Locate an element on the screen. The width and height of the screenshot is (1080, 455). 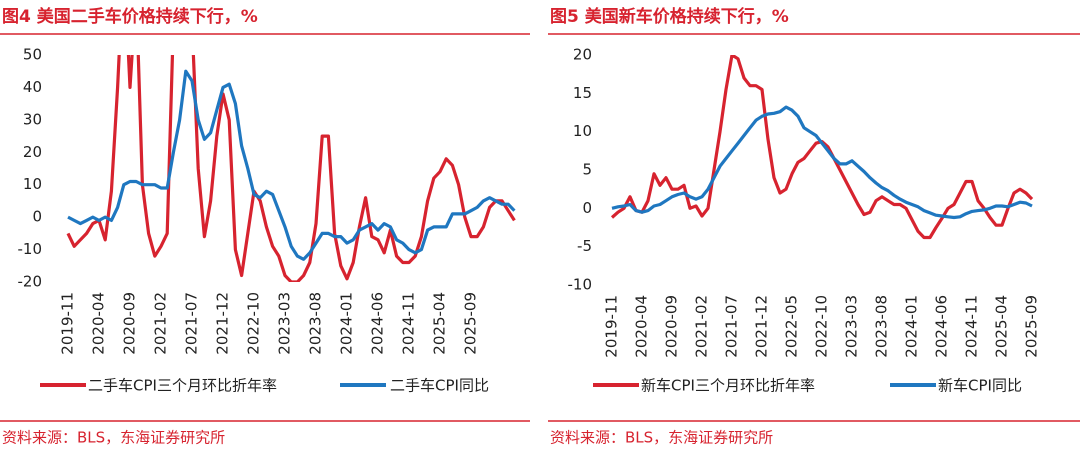
y-tick-label: -20 is located at coordinates (30, 282).